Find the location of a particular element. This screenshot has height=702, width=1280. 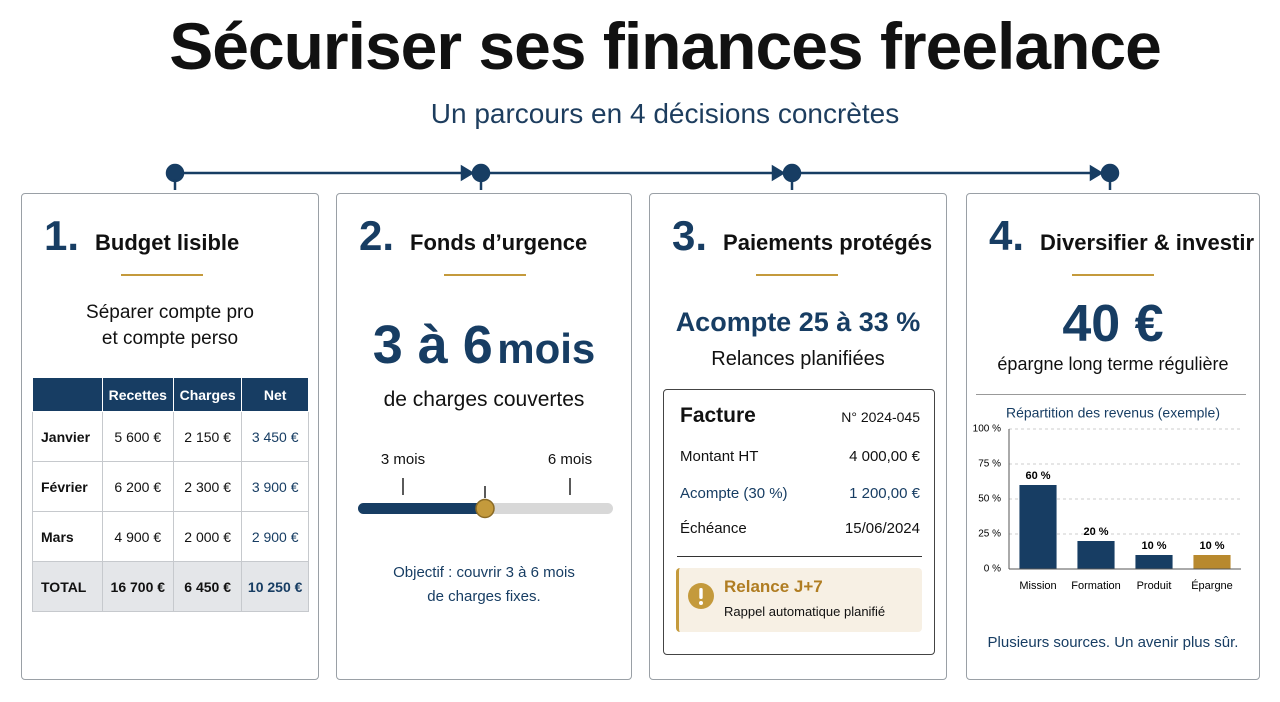

cell: 16 700 € is located at coordinates (137, 586).